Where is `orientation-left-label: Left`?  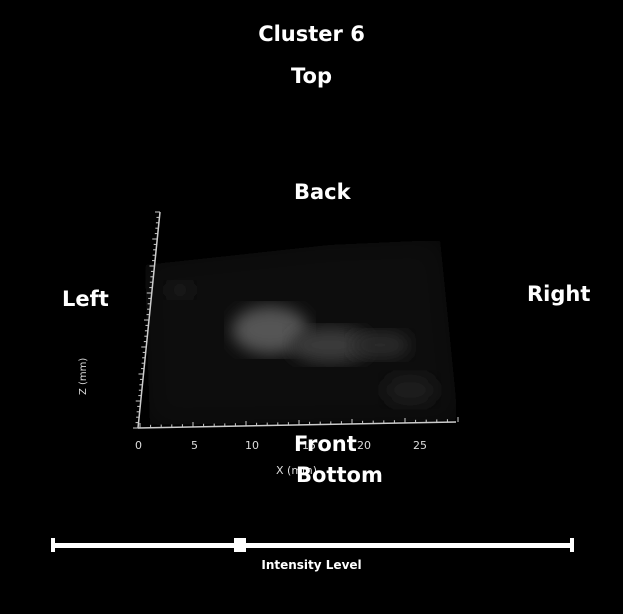
orientation-left-label: Left is located at coordinates (85, 299).